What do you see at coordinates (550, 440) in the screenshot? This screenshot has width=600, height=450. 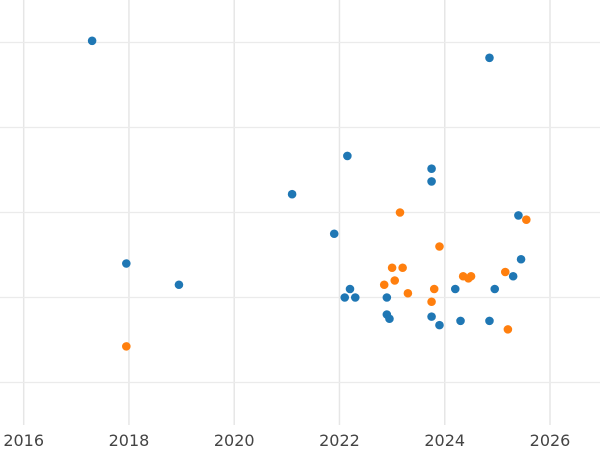 I see `x-tick-label: 2026` at bounding box center [550, 440].